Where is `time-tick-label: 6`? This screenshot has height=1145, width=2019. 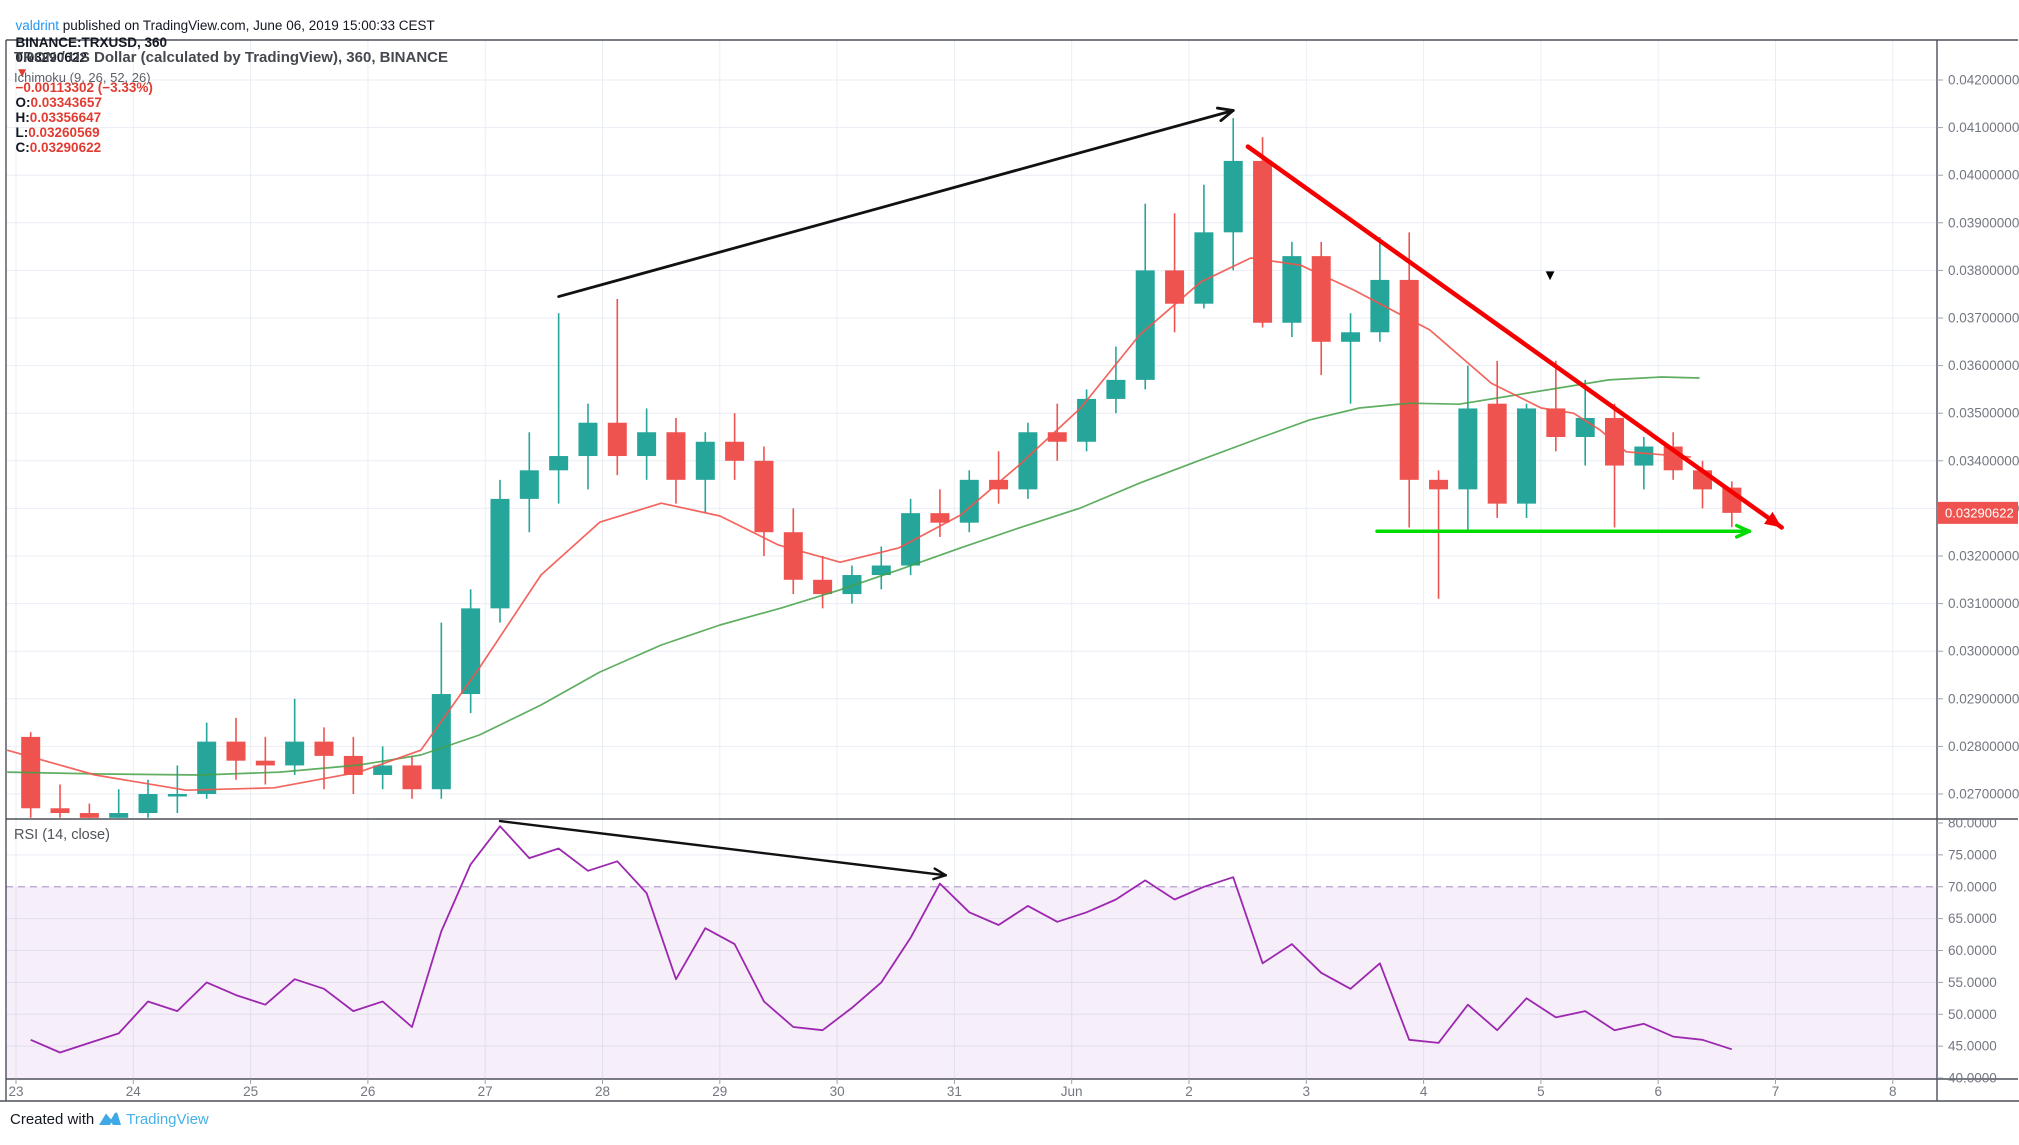 time-tick-label: 6 is located at coordinates (1658, 1091).